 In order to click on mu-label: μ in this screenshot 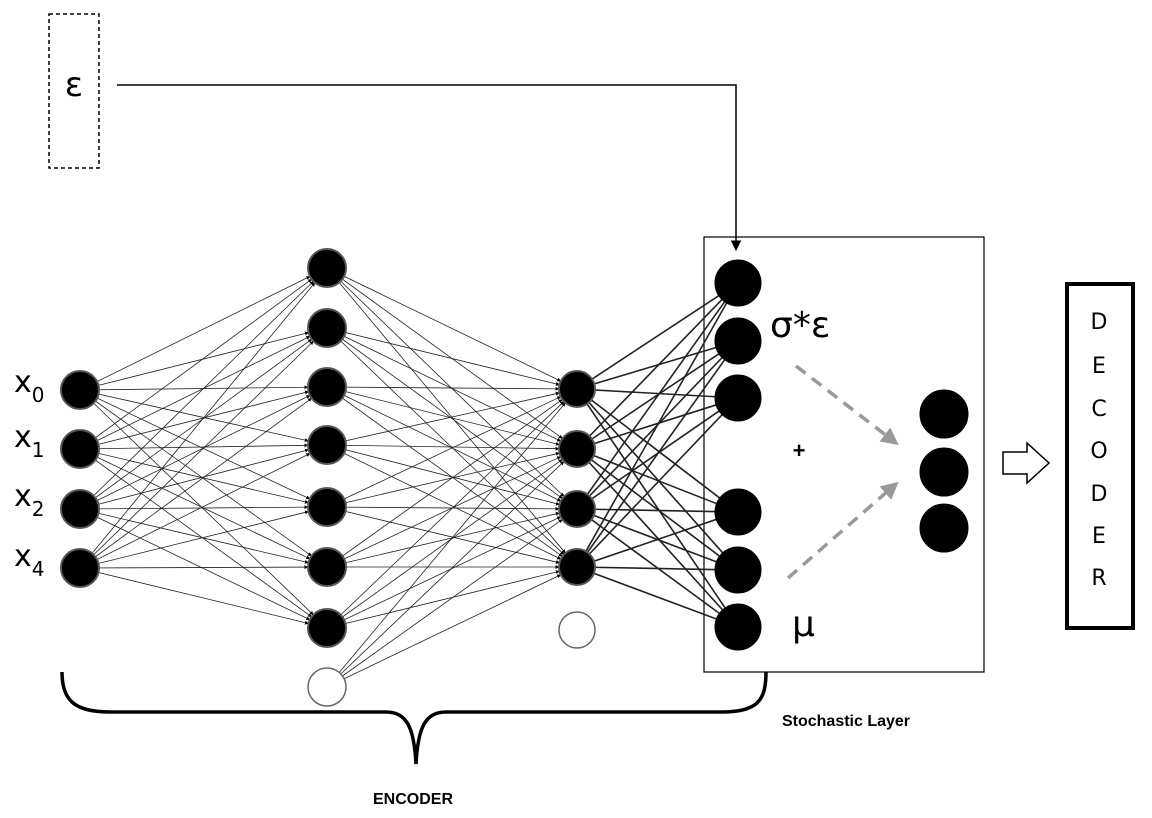, I will do `click(803, 624)`.